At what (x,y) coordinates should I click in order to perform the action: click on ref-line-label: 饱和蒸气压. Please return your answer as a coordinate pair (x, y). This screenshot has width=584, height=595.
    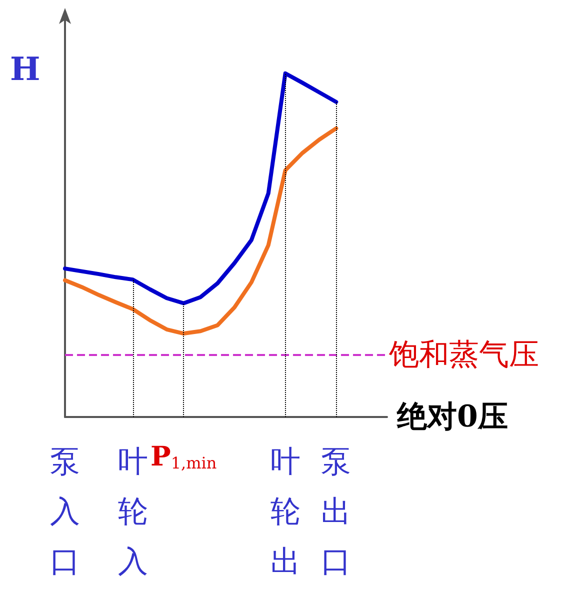
    Looking at the image, I should click on (463, 355).